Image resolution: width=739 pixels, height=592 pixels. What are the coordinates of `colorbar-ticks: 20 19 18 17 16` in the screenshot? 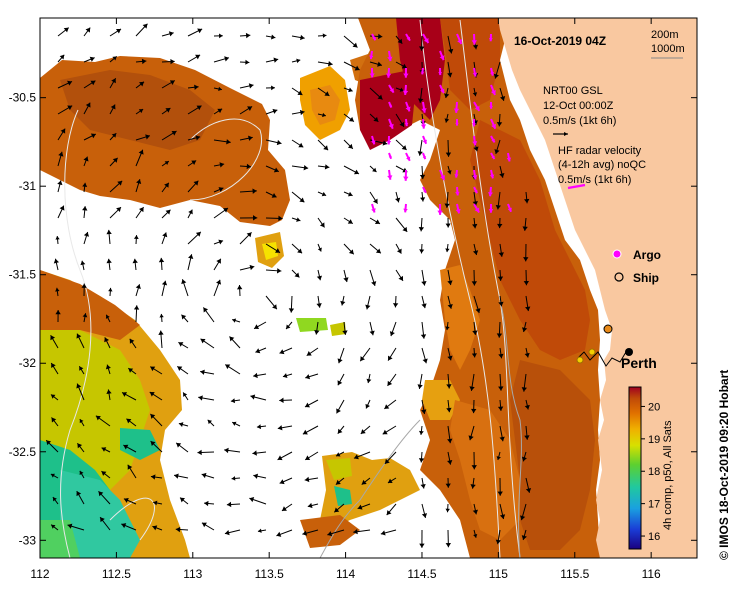 It's located at (650, 472).